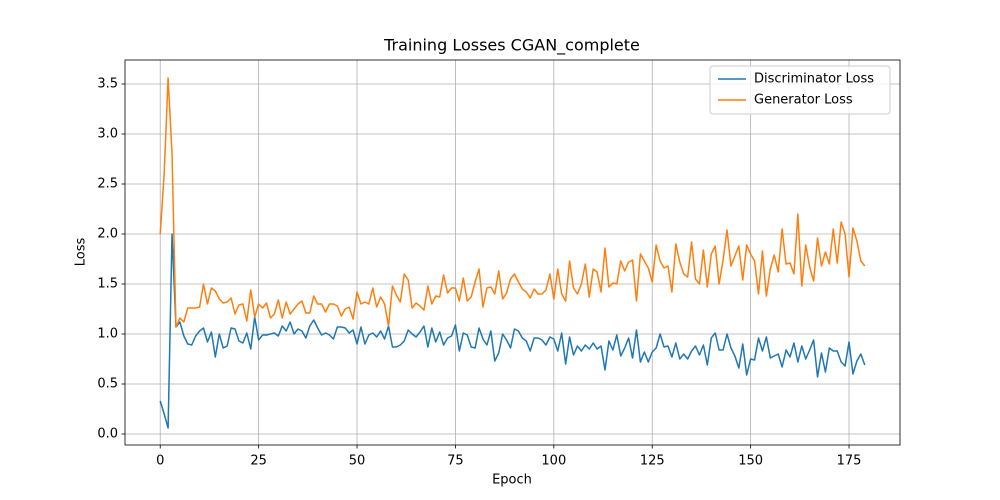 This screenshot has width=1000, height=500. Describe the element at coordinates (107, 184) in the screenshot. I see `y-tick-label: 2.5` at that location.